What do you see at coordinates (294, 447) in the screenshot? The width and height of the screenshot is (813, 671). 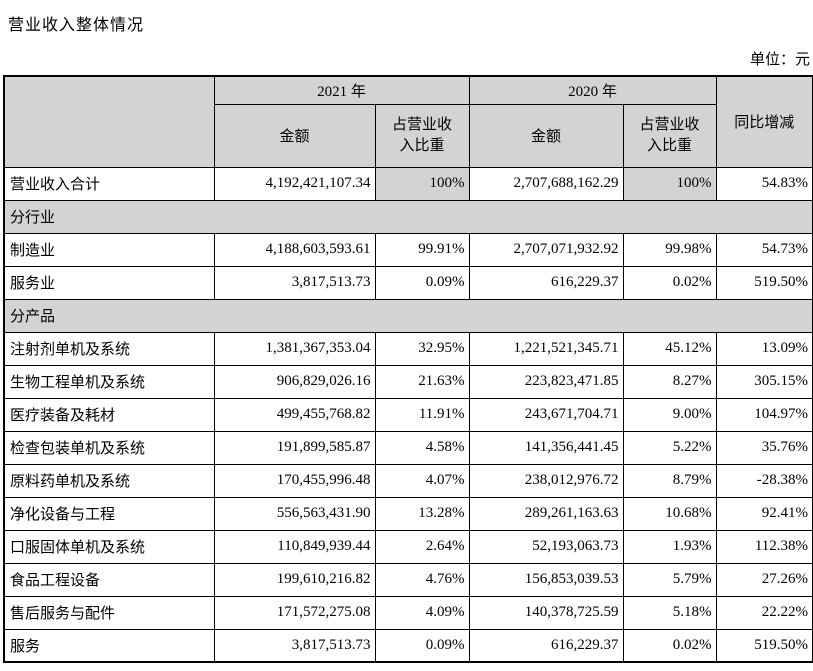 I see `amount-2021-cell: 191,899,585.87` at bounding box center [294, 447].